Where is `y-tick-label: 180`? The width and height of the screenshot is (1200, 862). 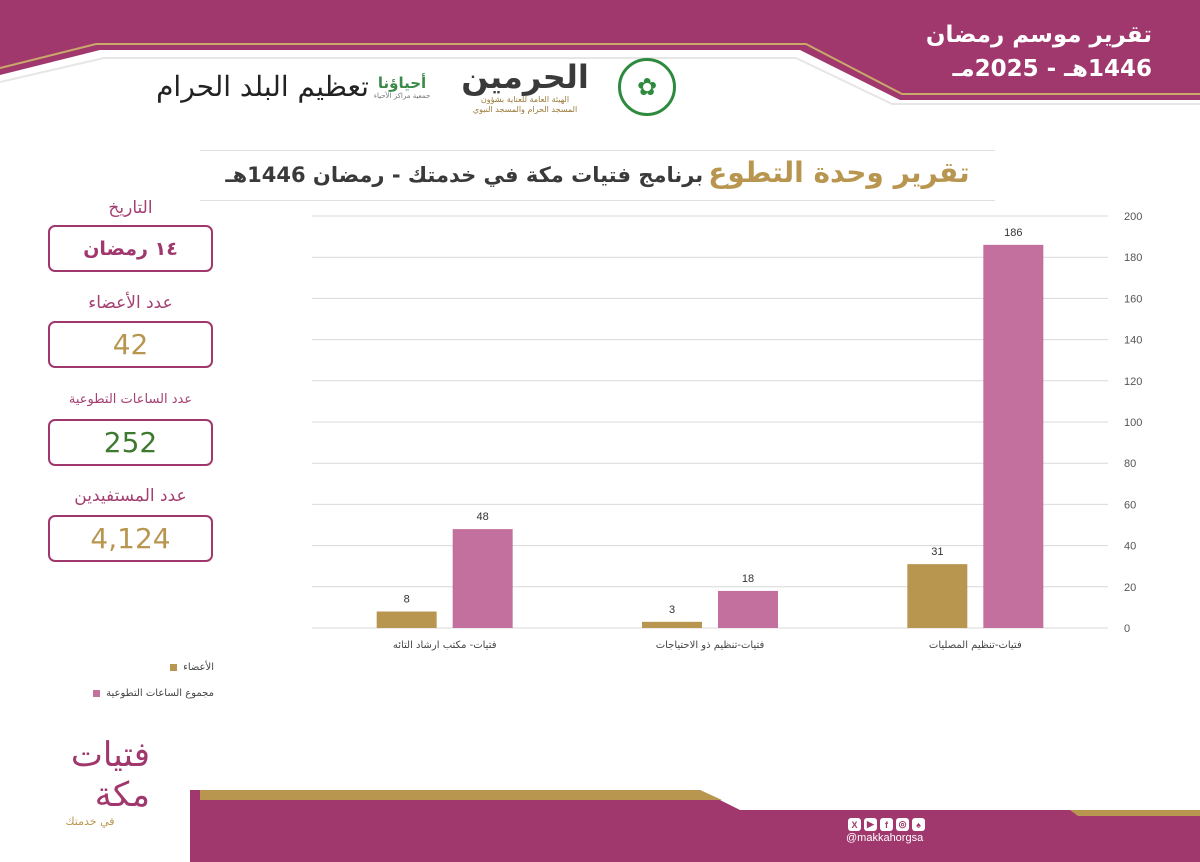
y-tick-label: 180 is located at coordinates (1133, 258).